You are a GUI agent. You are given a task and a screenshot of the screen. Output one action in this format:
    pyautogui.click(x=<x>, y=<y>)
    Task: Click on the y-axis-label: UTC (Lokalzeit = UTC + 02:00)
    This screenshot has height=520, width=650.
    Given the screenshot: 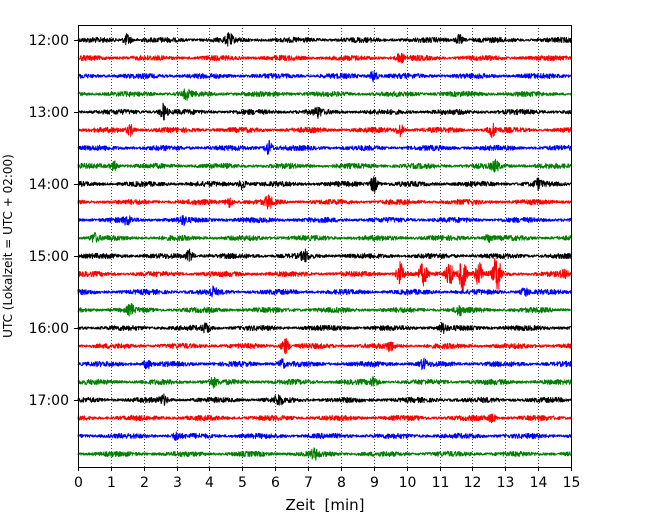 What is the action you would take?
    pyautogui.click(x=8, y=246)
    